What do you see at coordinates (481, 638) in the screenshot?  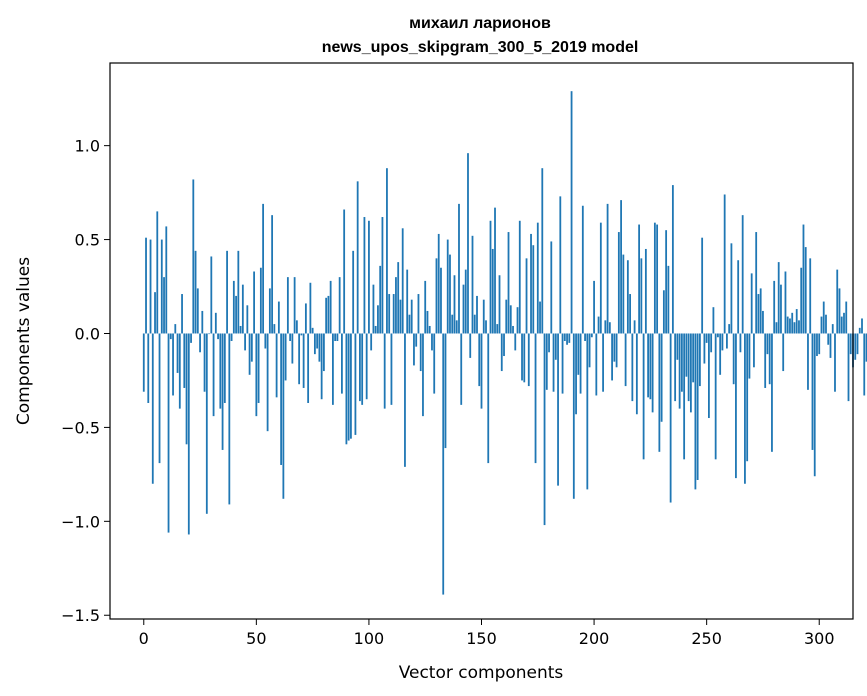 I see `x-tick-label: 150` at bounding box center [481, 638].